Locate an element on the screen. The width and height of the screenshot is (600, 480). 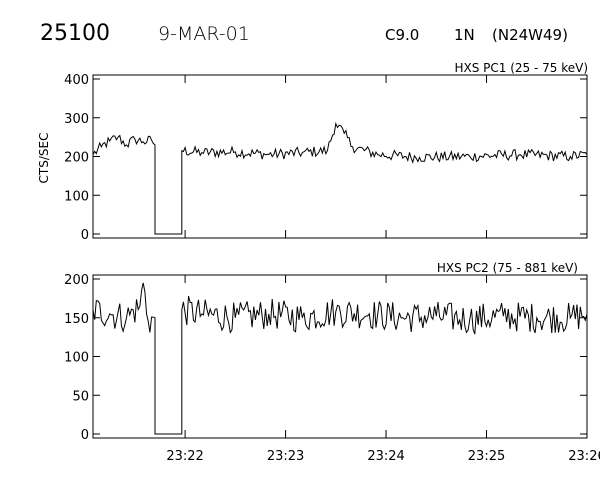
flare-class: C9.0 is located at coordinates (402, 35).